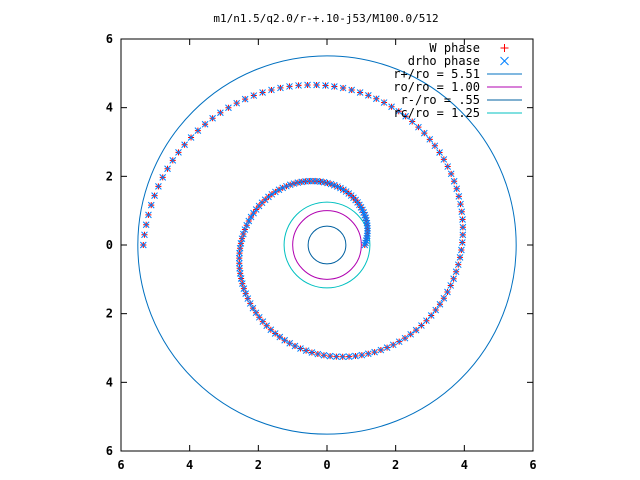 The height and width of the screenshot is (480, 640). I want to click on y-tick-label: 0, so click(109, 245).